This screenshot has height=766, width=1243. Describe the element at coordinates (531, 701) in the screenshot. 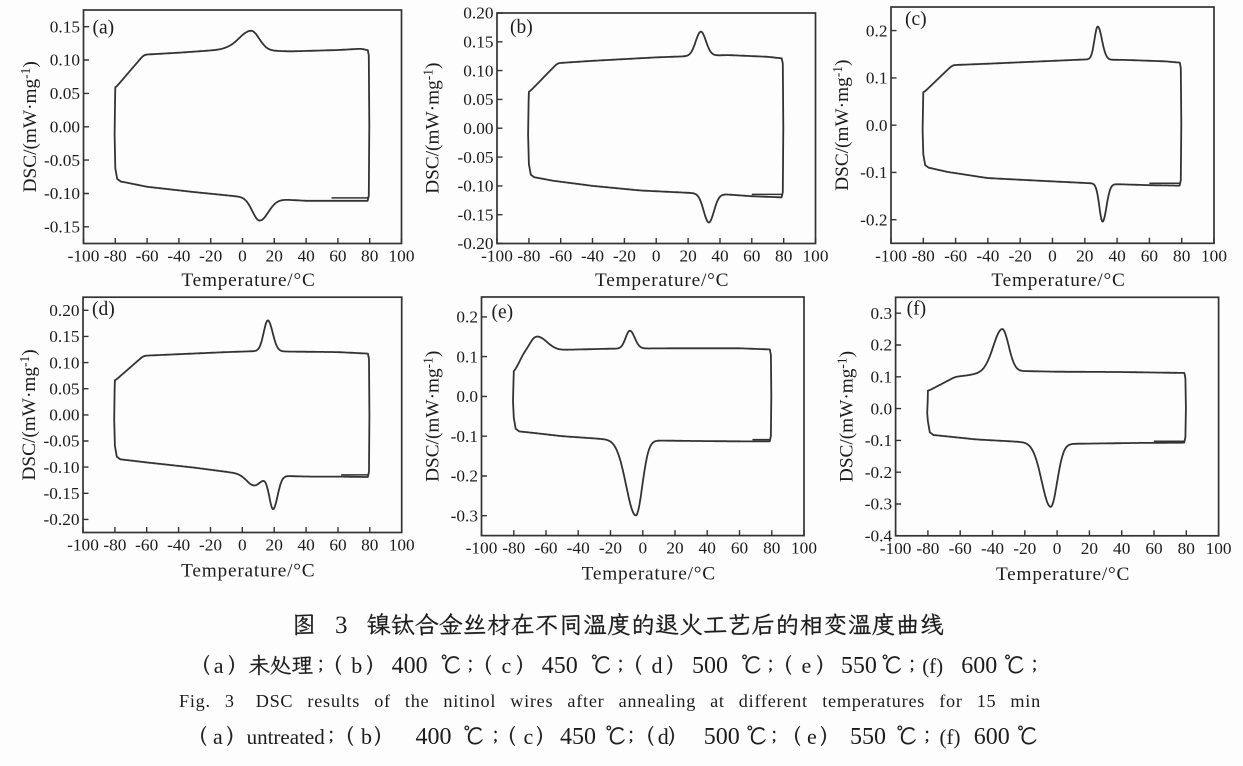

I see `svg-text: wires` at that location.